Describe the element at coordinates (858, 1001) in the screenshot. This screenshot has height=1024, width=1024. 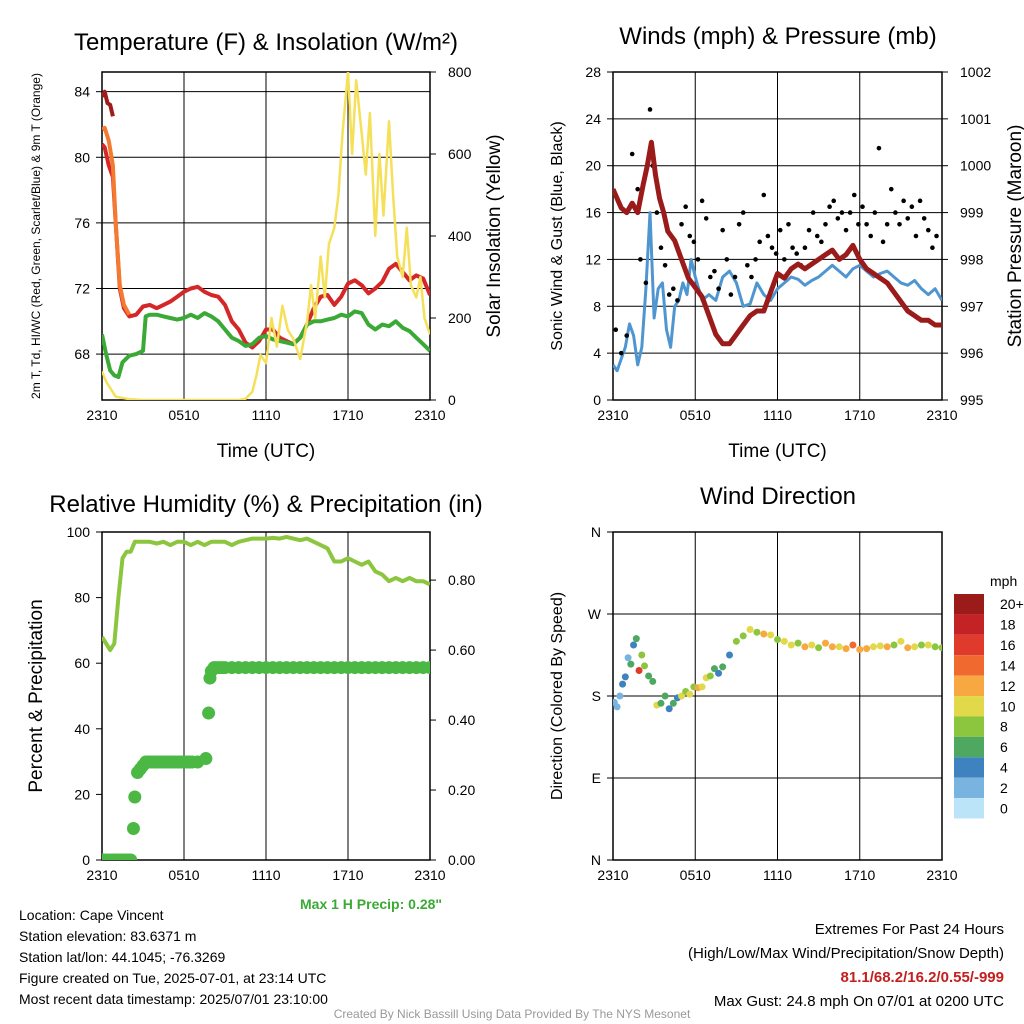
I see `max-gust-text: Max Gust: 24.8 mph On 07/01 at 0200 UTC` at that location.